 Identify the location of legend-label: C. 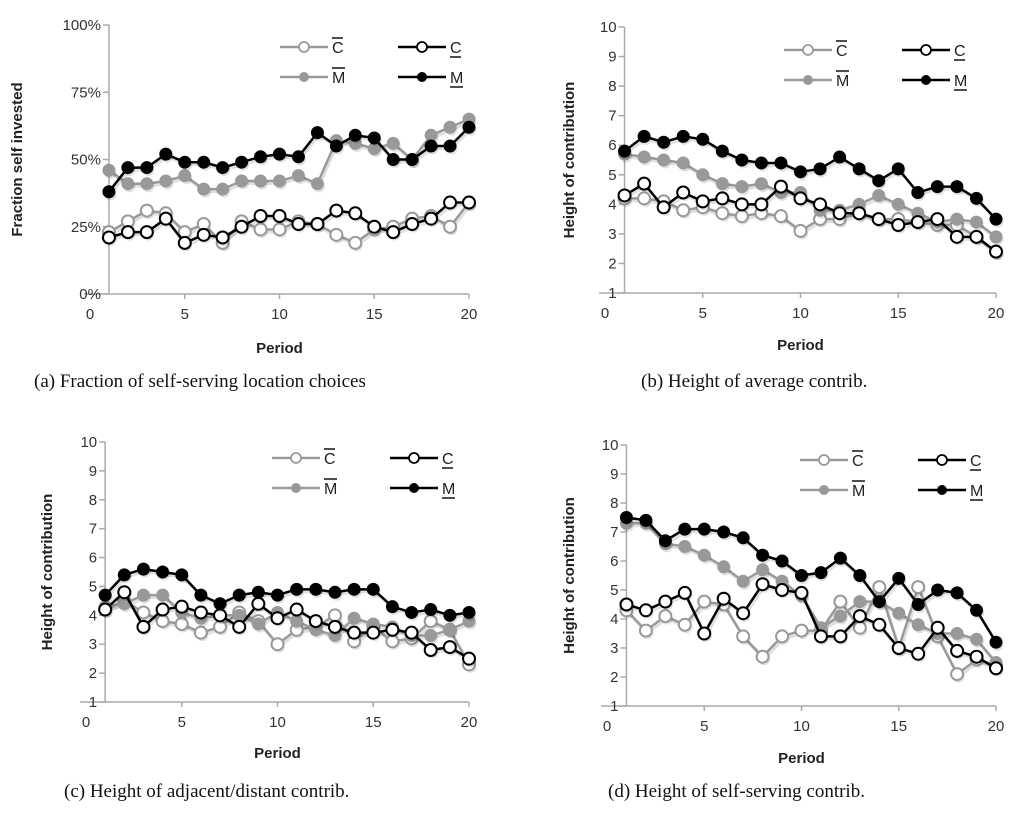
(842, 51).